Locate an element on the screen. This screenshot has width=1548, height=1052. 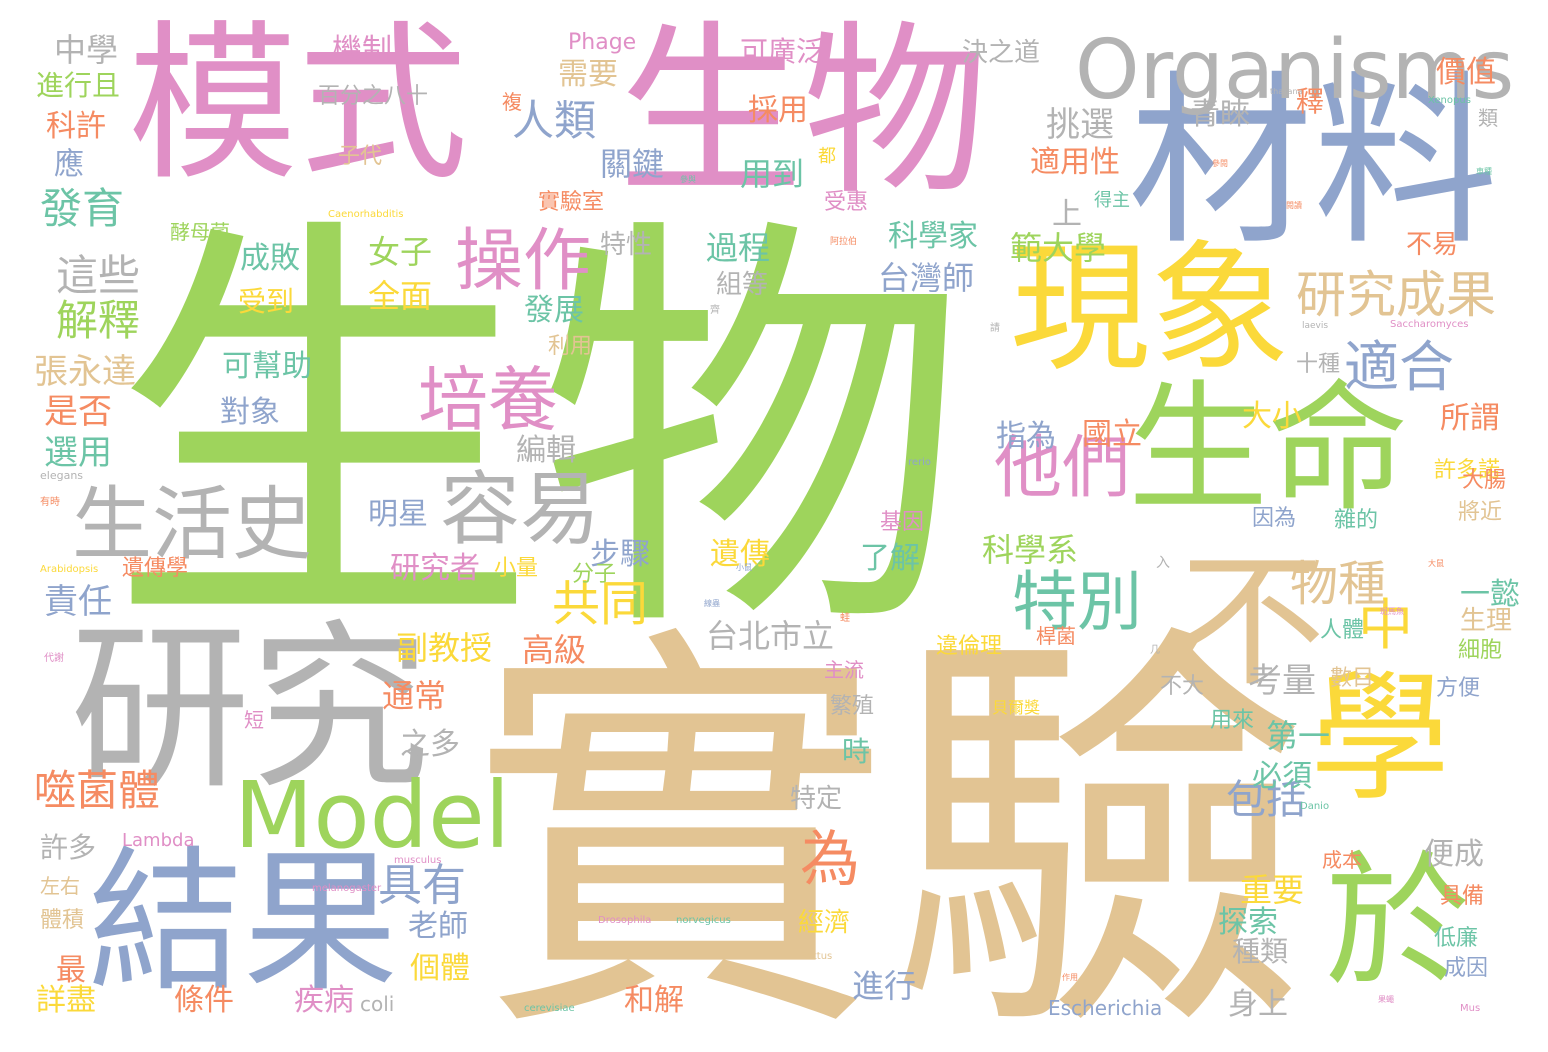
cloud-word: 國立 is located at coordinates (1112, 434).